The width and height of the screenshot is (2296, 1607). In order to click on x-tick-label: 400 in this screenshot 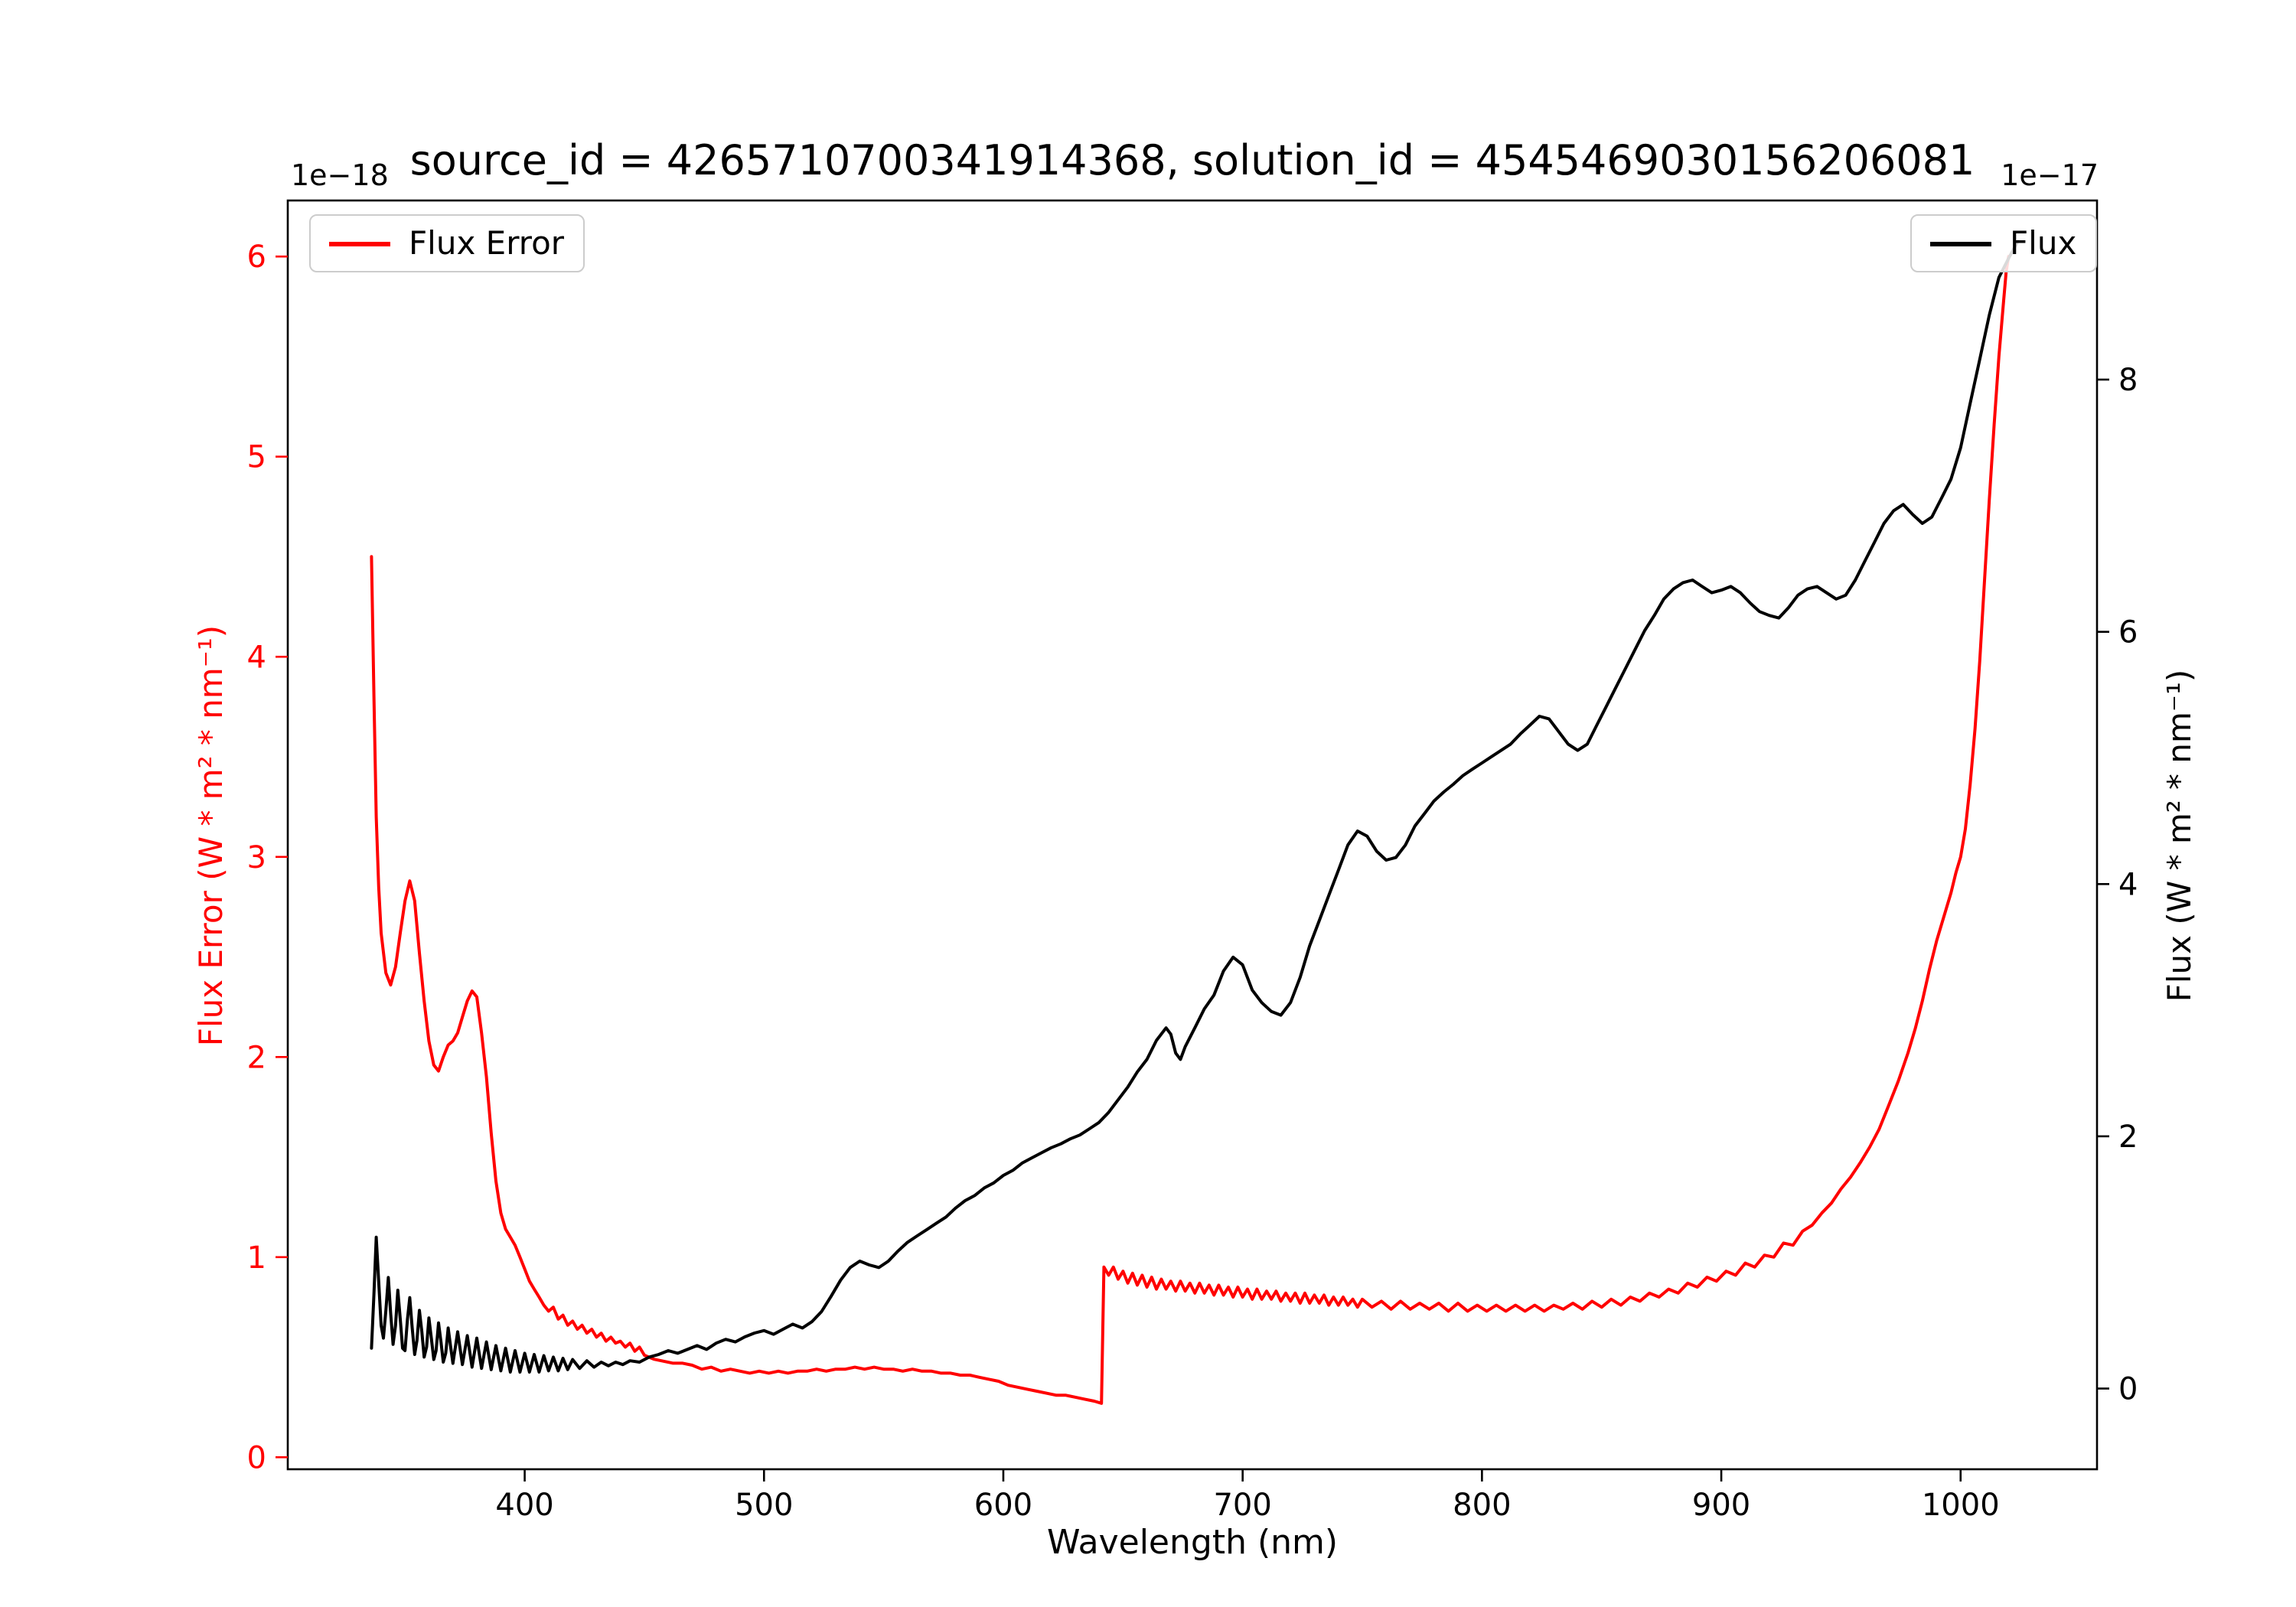, I will do `click(524, 1505)`.